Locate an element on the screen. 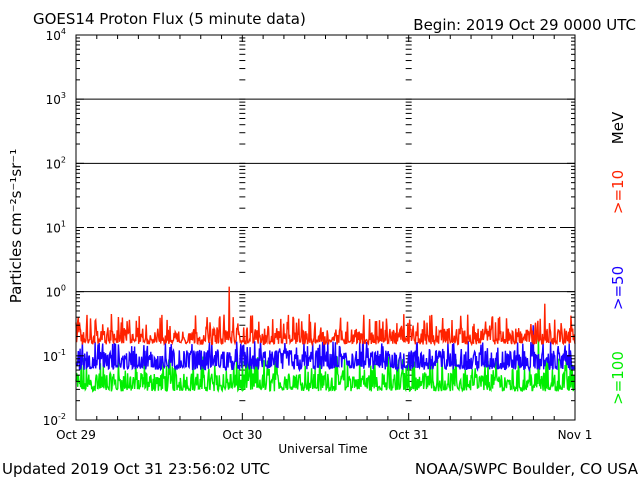  y-tick-label: 10⁰ is located at coordinates (56, 292).